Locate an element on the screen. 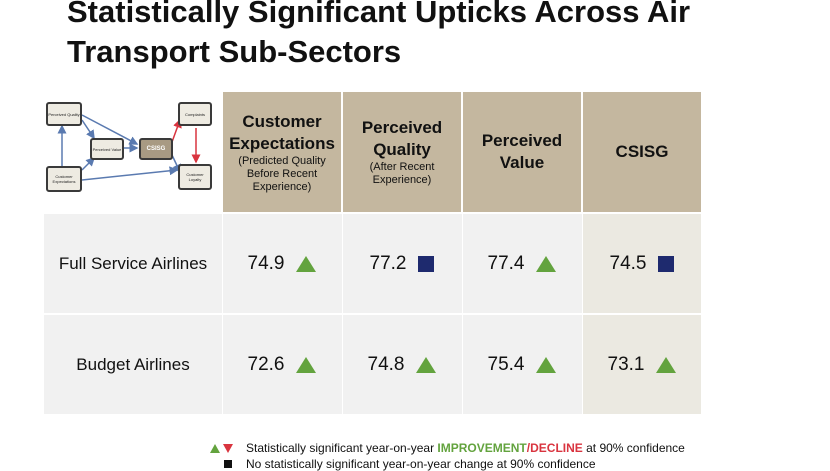  table-cell: 75.4 is located at coordinates (522, 364).